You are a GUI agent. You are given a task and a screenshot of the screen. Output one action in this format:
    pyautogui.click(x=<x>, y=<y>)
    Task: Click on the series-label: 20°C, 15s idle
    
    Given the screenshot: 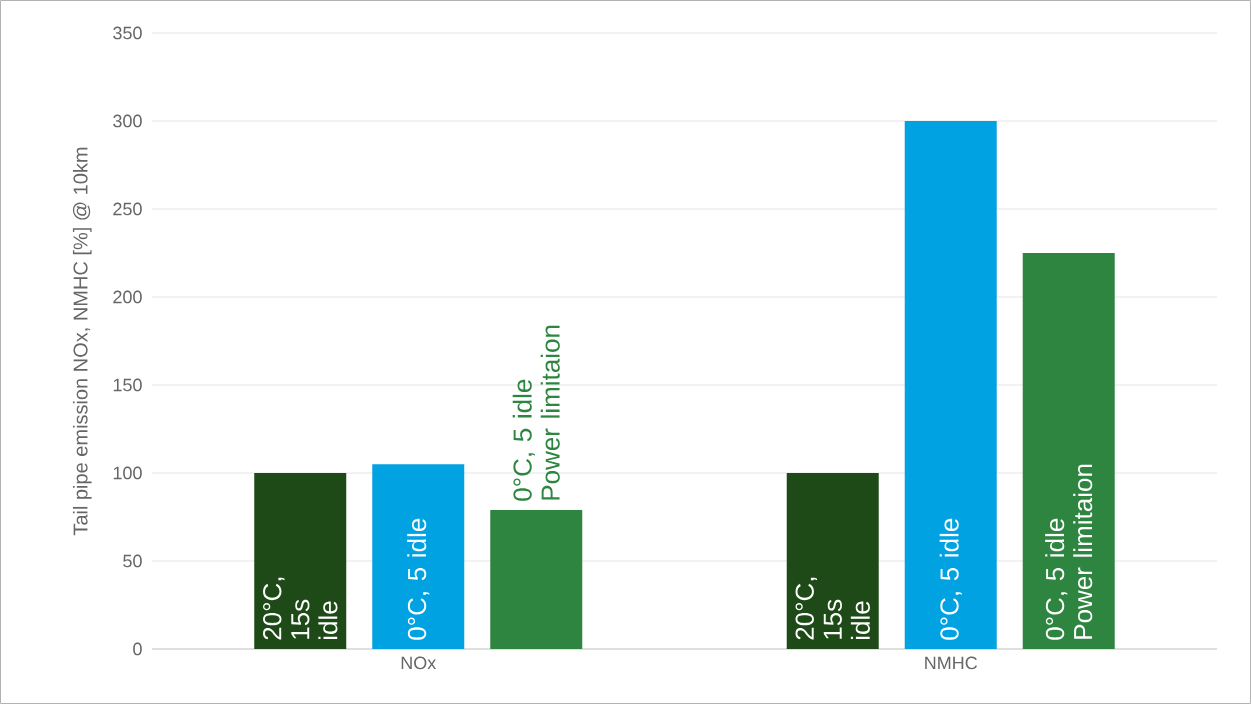 What is the action you would take?
    pyautogui.click(x=832, y=608)
    